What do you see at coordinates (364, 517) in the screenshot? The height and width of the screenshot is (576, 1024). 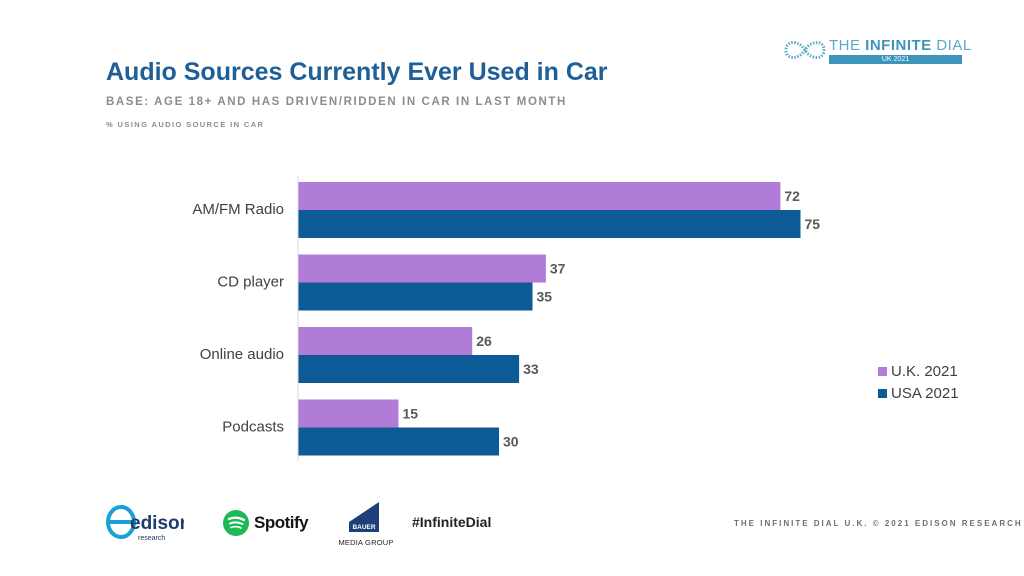 I see `bauer-mark-icon: BAUER` at bounding box center [364, 517].